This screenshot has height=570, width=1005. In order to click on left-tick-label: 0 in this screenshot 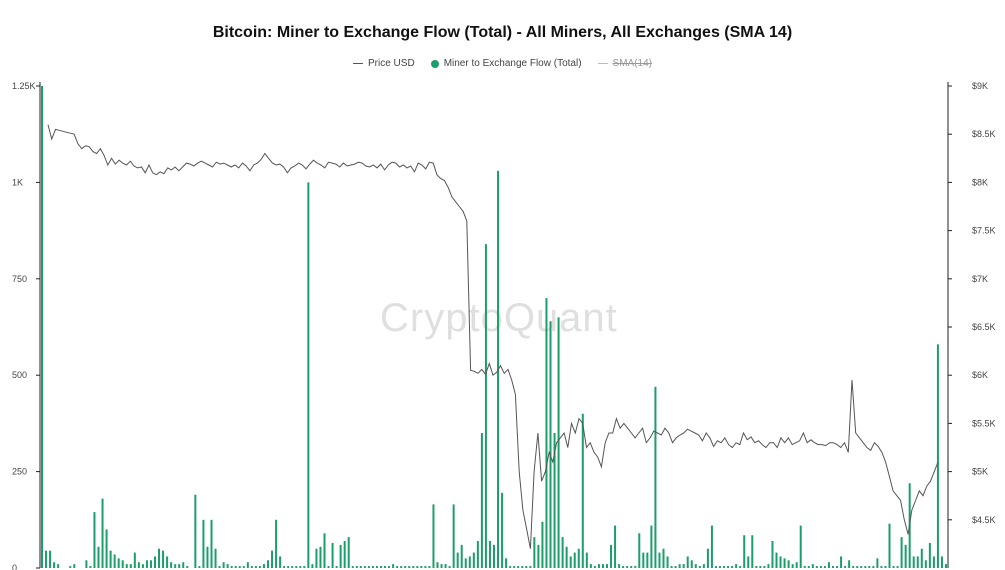, I will do `click(14, 566)`.